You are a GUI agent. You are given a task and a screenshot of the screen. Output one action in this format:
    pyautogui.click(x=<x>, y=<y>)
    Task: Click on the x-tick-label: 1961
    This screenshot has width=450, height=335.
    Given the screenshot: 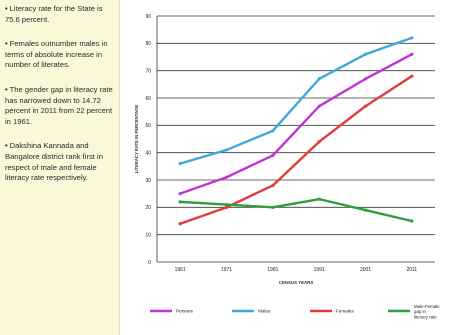 What is the action you would take?
    pyautogui.click(x=180, y=270)
    